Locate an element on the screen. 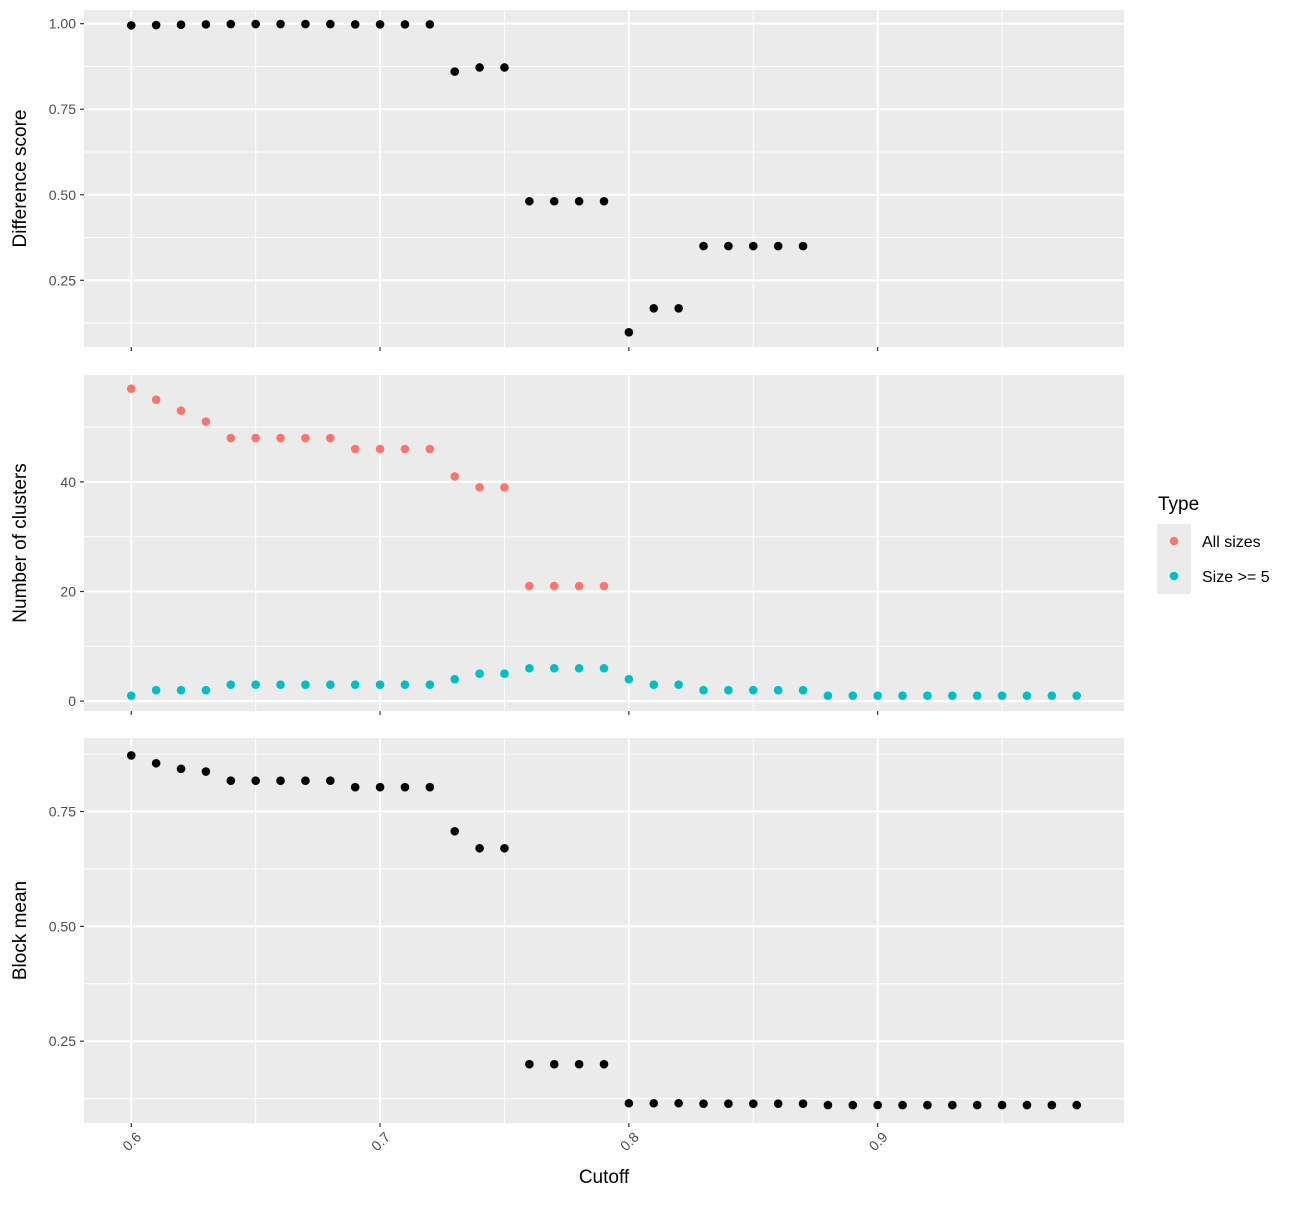 The image size is (1300, 1205). x-tick-label: 0.8 is located at coordinates (629, 1141).